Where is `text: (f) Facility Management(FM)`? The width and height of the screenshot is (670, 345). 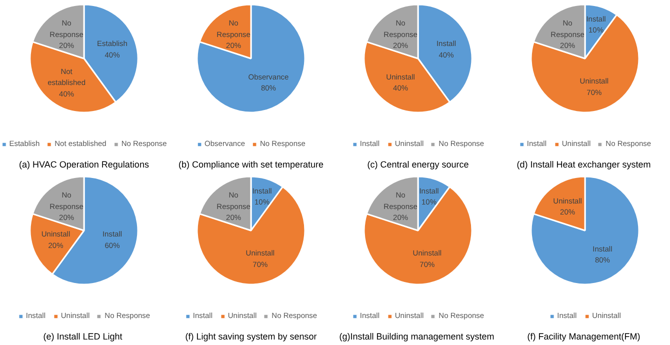
text: (f) Facility Management(FM) is located at coordinates (583, 337).